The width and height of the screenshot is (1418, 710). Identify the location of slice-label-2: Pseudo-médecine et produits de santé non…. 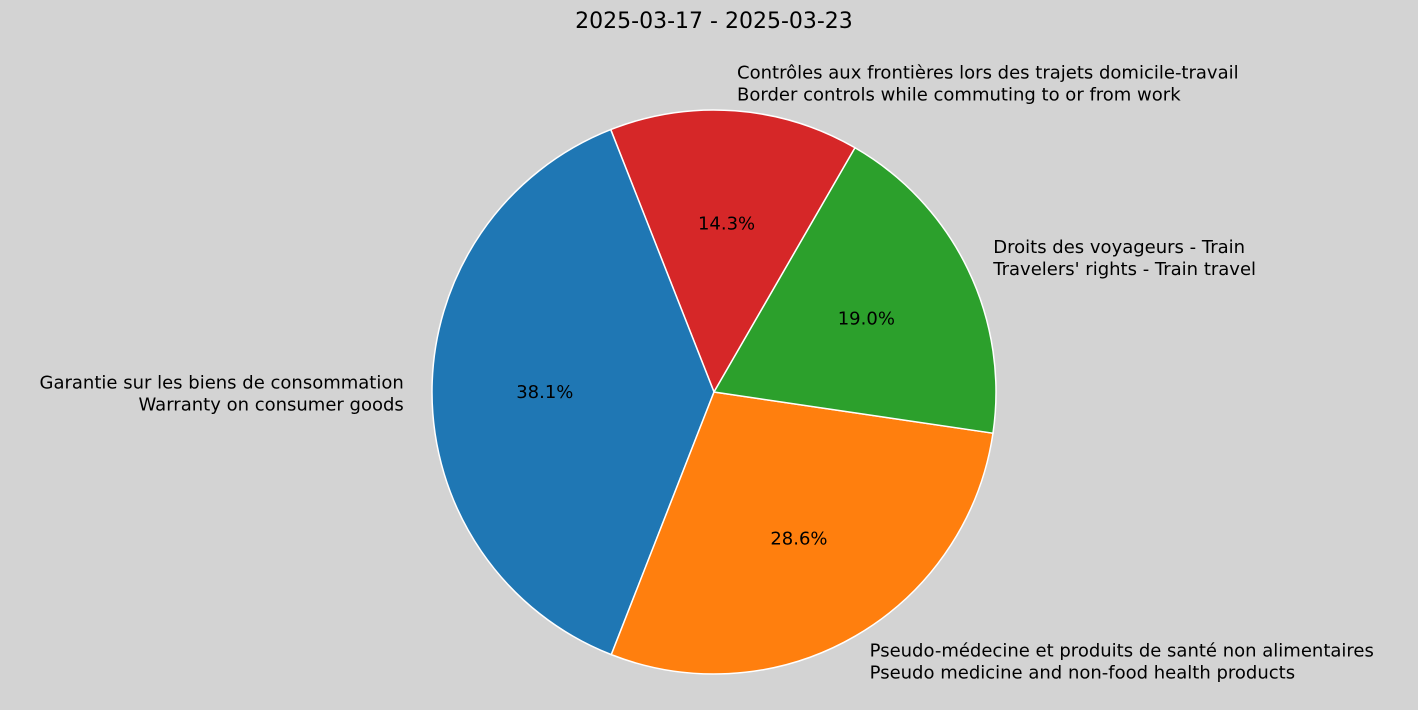
(1122, 661).